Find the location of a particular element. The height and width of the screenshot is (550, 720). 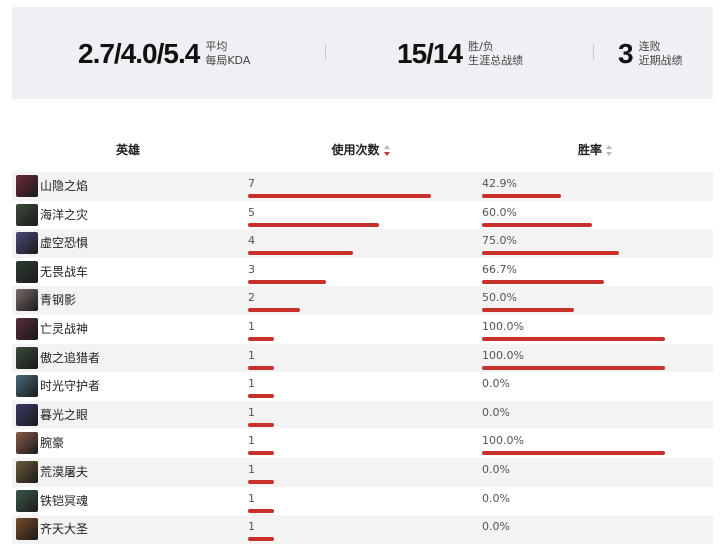

table-row: 腕豪 1 100.0% is located at coordinates (362, 443).